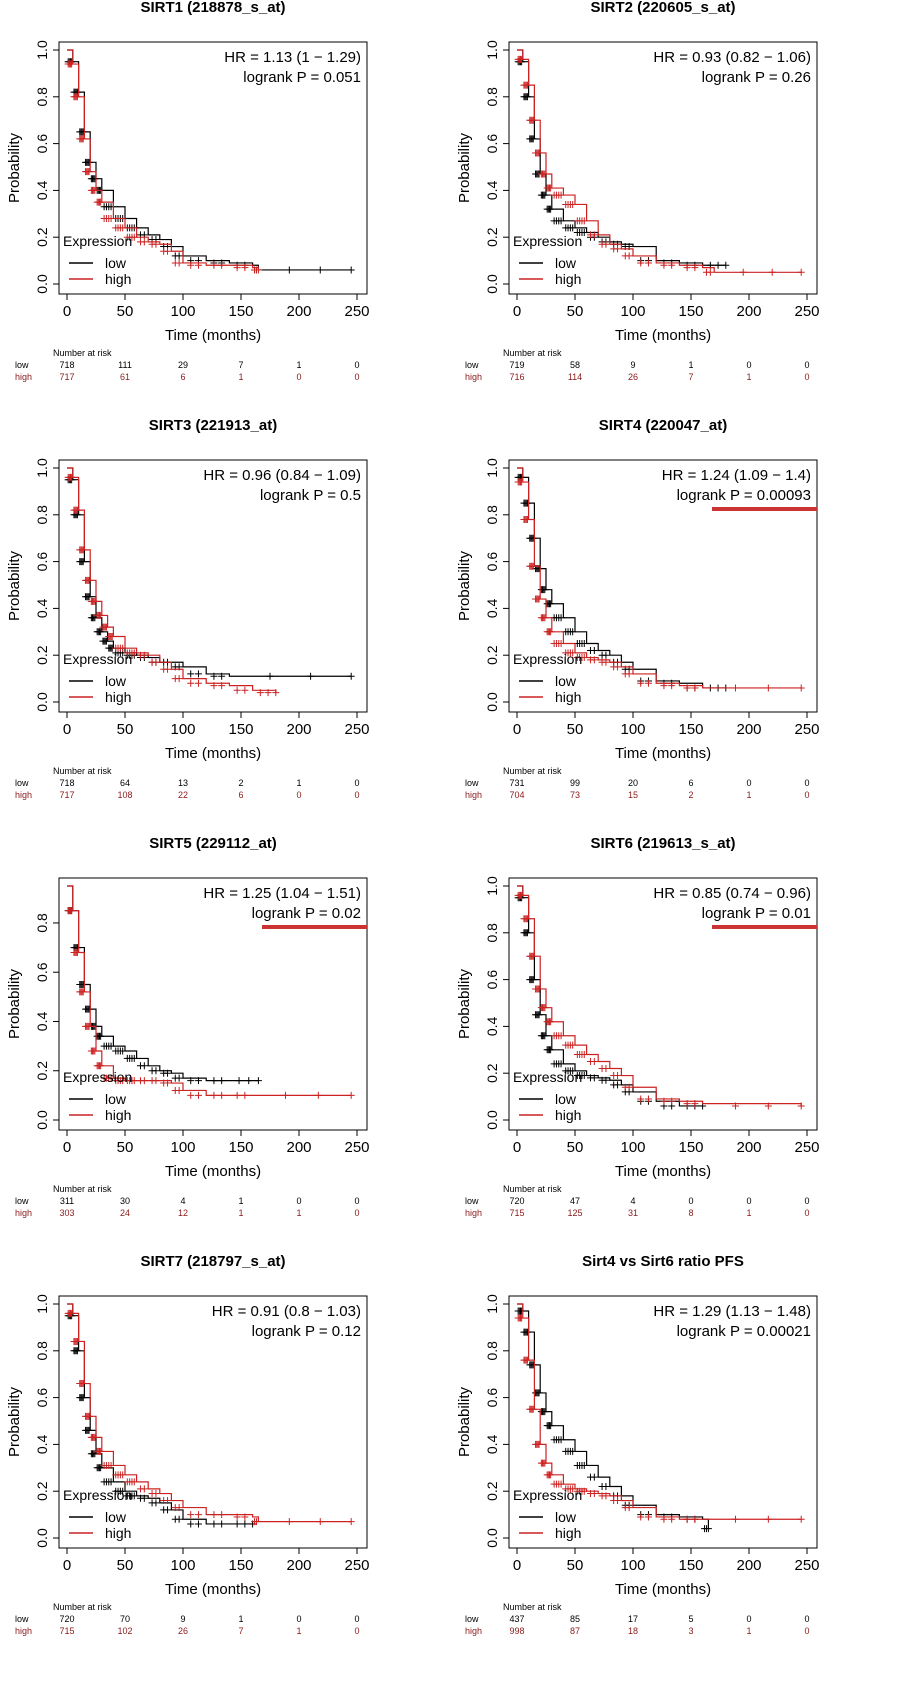 The width and height of the screenshot is (900, 1682). What do you see at coordinates (464, 585) in the screenshot?
I see `y-axis-label: Probability` at bounding box center [464, 585].